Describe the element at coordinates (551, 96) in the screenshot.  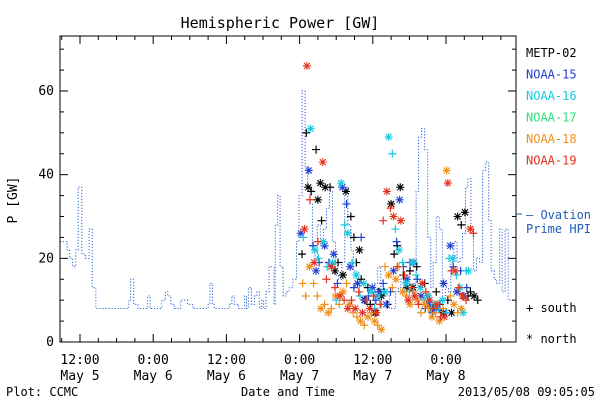
I see `legend-noaa-16-entry: NOAA-16` at that location.